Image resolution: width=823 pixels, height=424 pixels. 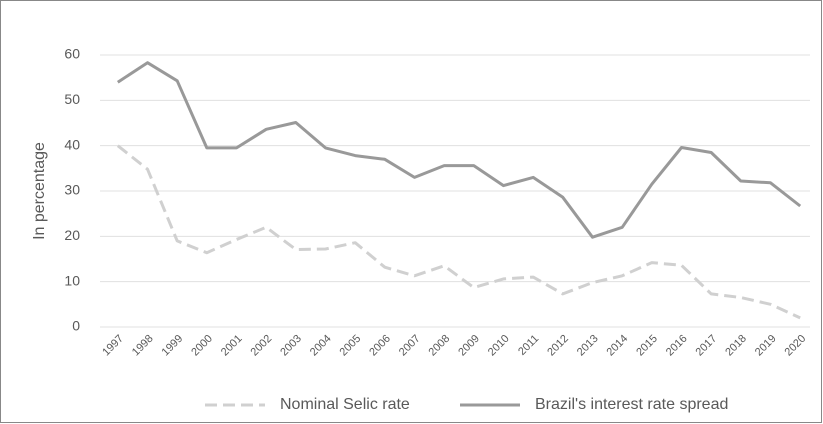 I want to click on legend-label: Nominal Selic rate, so click(x=345, y=404).